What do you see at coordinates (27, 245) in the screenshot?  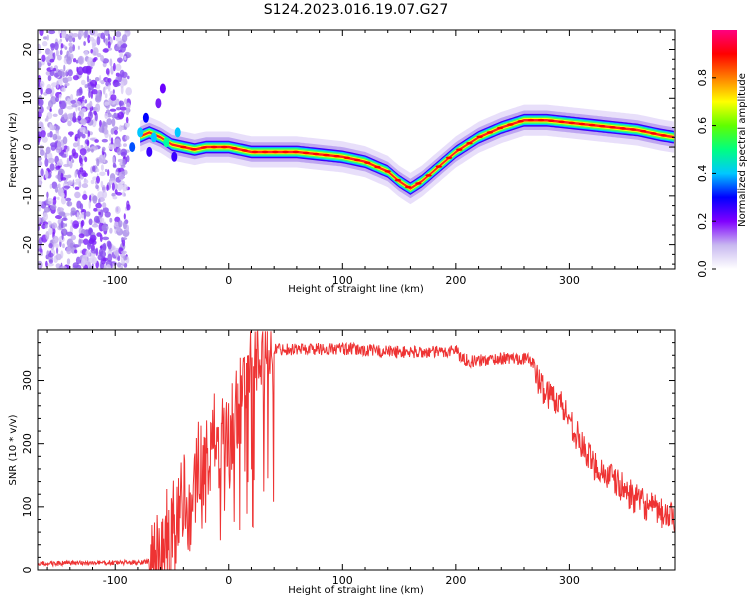 I see `y-tick-label: -20` at bounding box center [27, 245].